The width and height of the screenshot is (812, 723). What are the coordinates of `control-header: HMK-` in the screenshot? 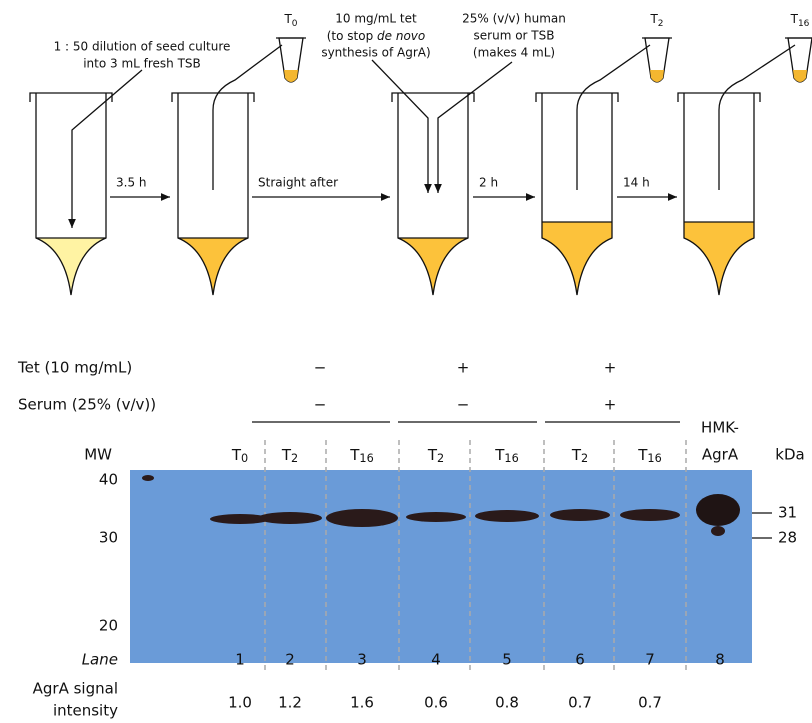 It's located at (720, 428).